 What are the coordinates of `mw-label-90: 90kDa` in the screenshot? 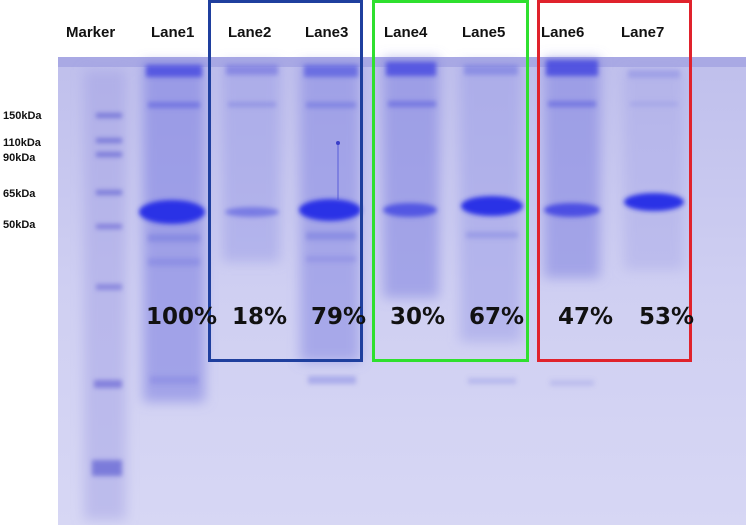 It's located at (19, 158).